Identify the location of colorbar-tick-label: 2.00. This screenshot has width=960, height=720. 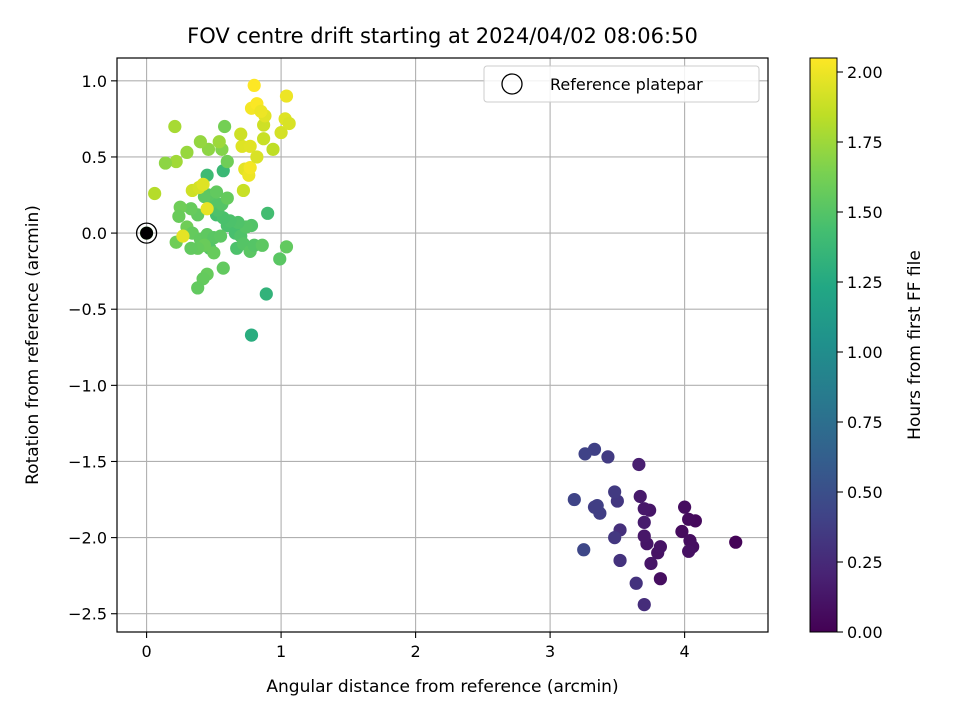
(865, 72).